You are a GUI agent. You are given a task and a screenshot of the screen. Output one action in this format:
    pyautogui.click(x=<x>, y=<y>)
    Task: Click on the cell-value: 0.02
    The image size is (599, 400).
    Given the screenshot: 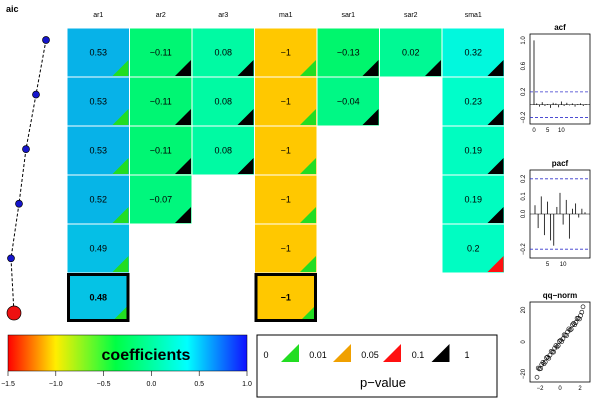 What is the action you would take?
    pyautogui.click(x=411, y=53)
    